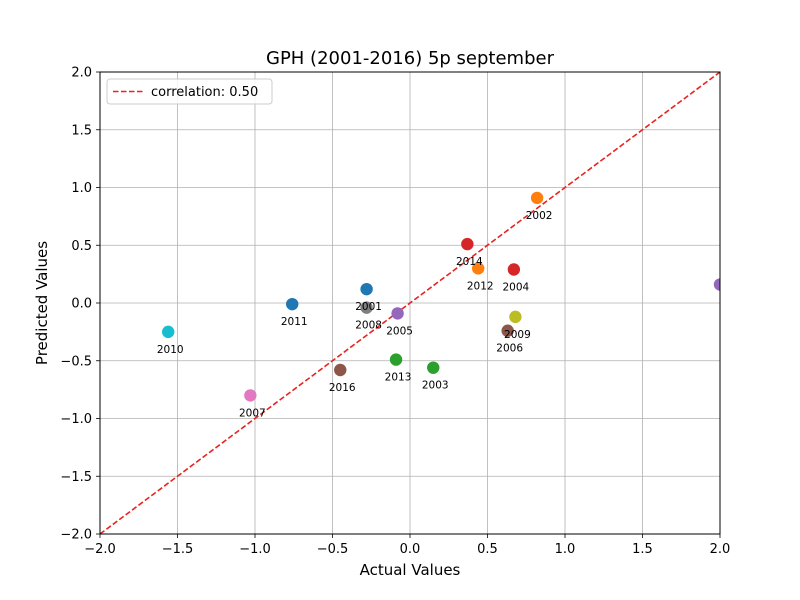  I want to click on x-tick-label: −1.0, so click(255, 549).